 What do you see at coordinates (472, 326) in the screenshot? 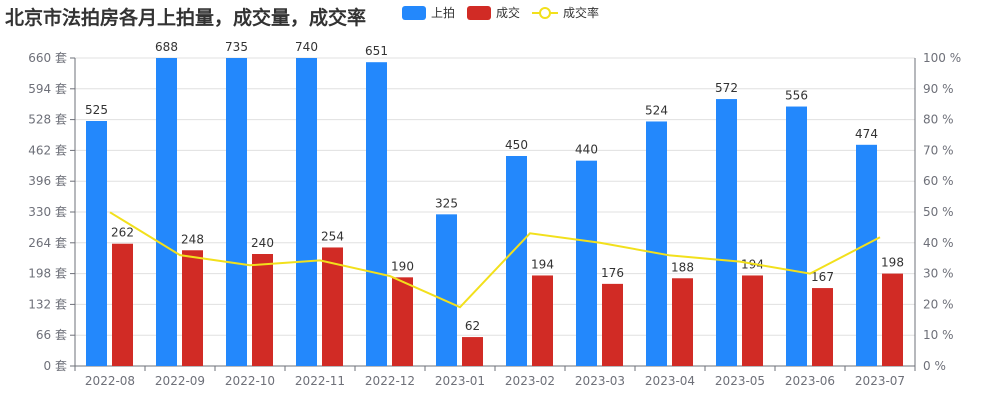
I see `bar-data-label: 62` at bounding box center [472, 326].